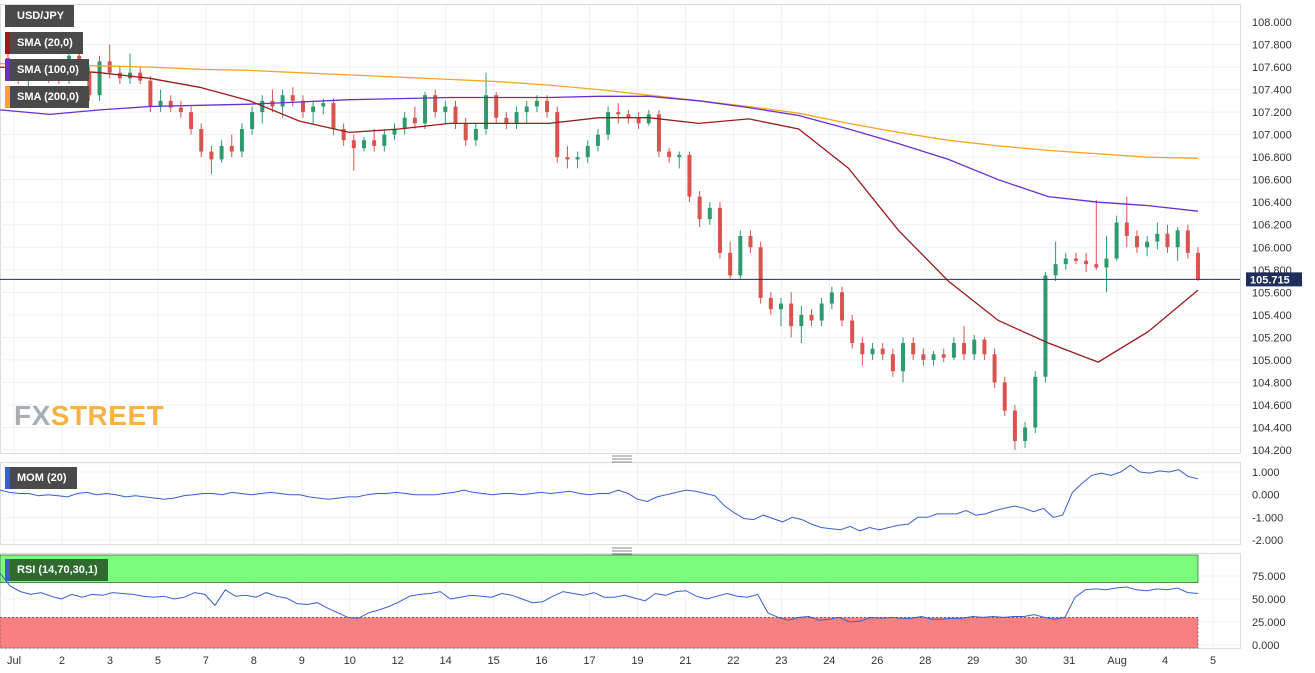  What do you see at coordinates (685, 661) in the screenshot?
I see `x-tick-label: 21` at bounding box center [685, 661].